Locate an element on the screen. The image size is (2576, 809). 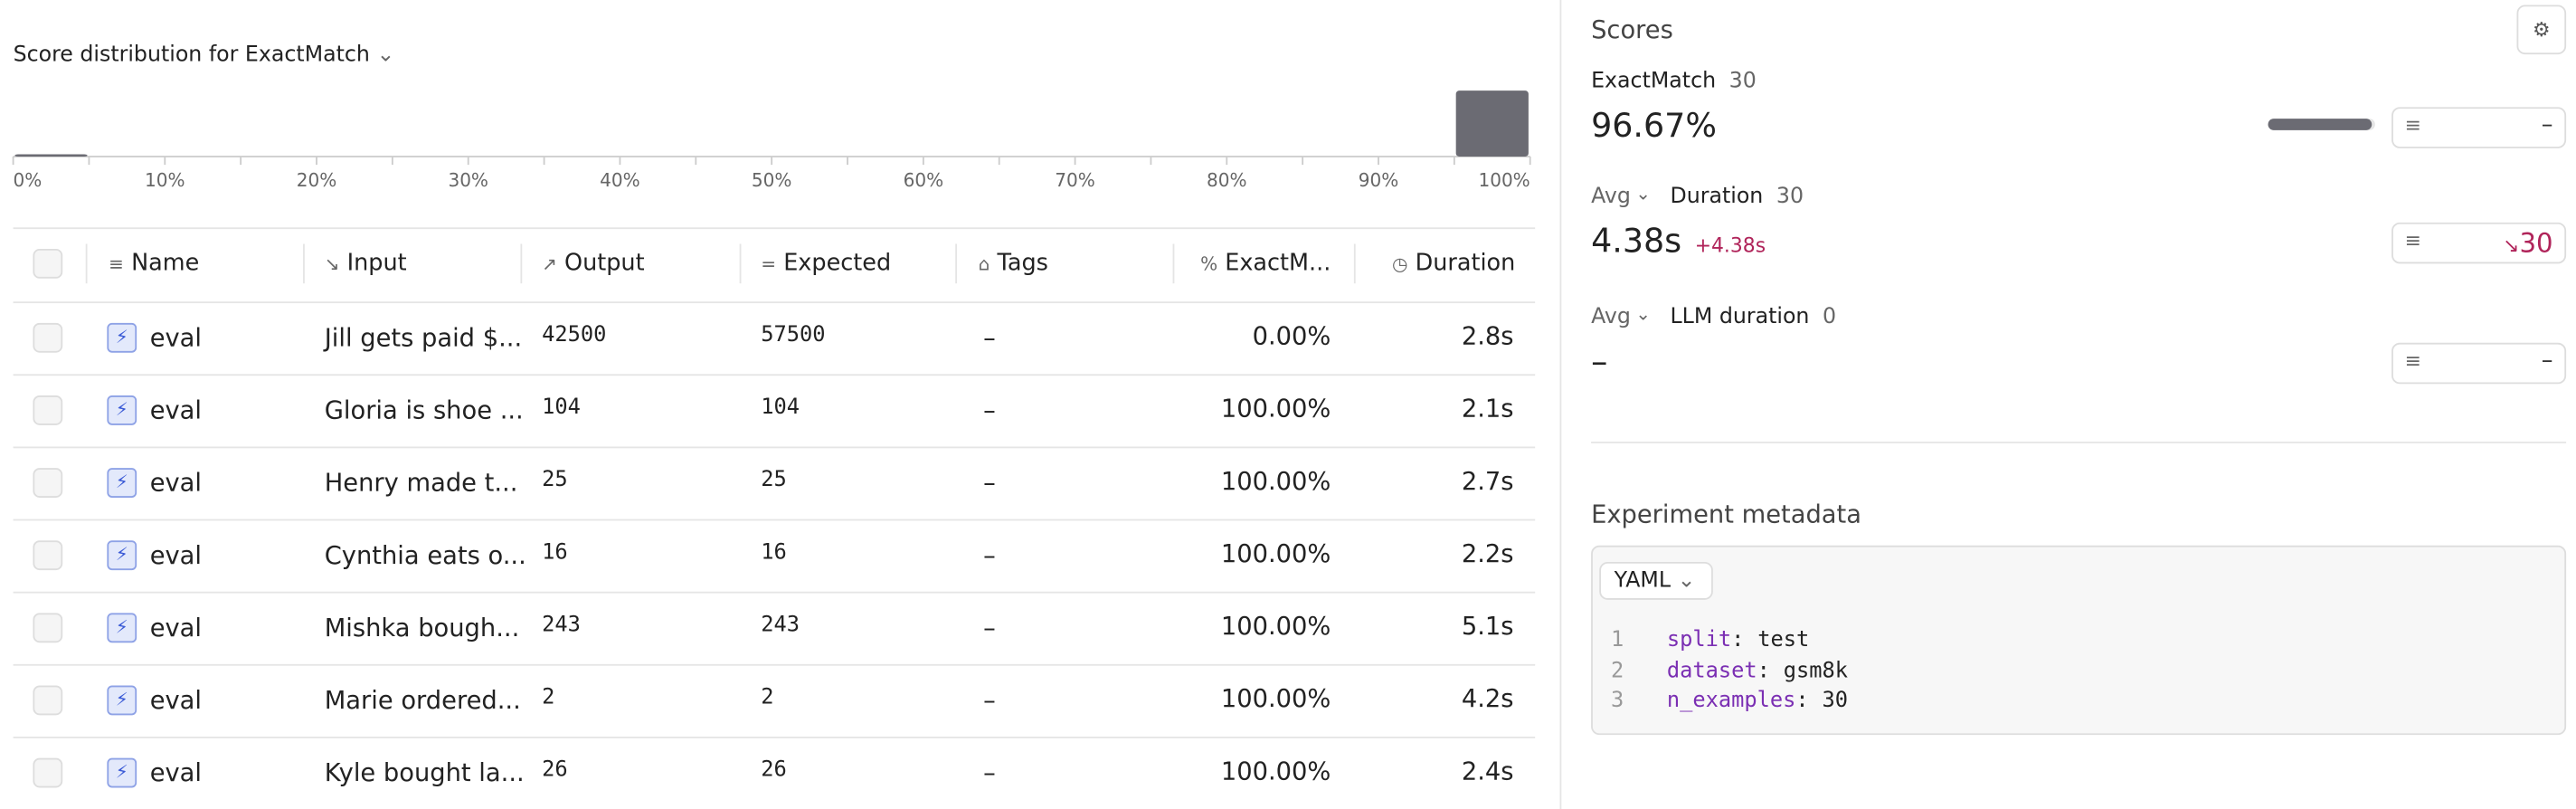
cell: 57500 is located at coordinates (793, 335).